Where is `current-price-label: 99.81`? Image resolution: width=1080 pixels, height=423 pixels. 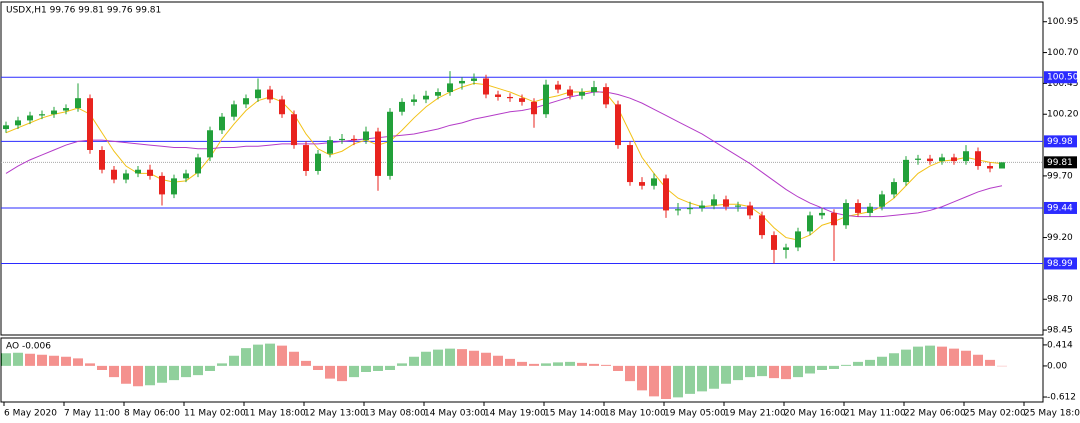
current-price-label: 99.81 is located at coordinates (1060, 163).